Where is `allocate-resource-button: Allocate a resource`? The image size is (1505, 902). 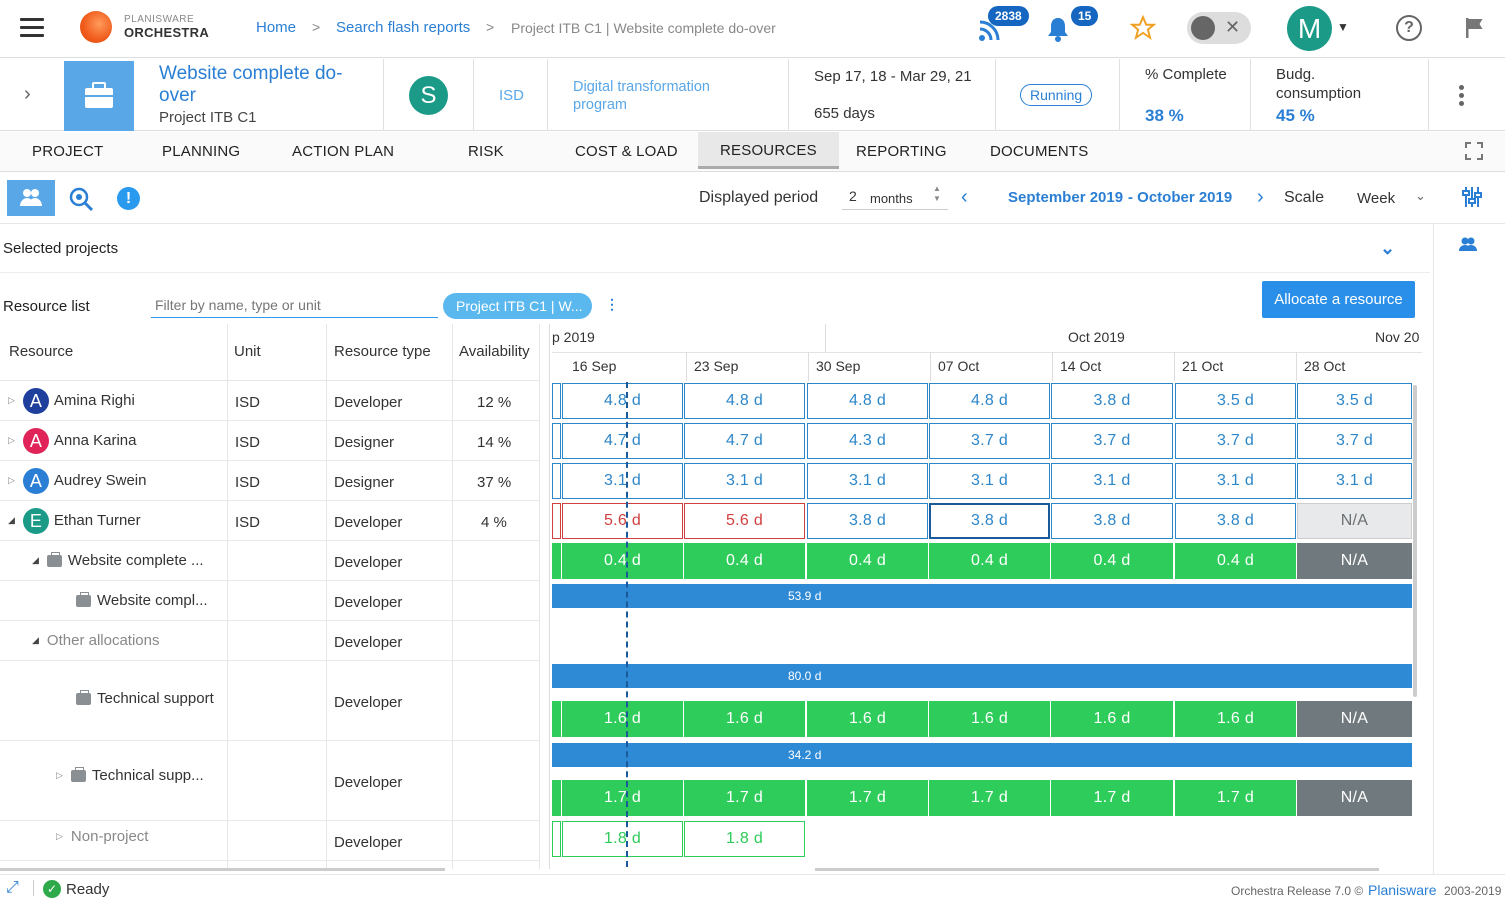 allocate-resource-button: Allocate a resource is located at coordinates (1338, 299).